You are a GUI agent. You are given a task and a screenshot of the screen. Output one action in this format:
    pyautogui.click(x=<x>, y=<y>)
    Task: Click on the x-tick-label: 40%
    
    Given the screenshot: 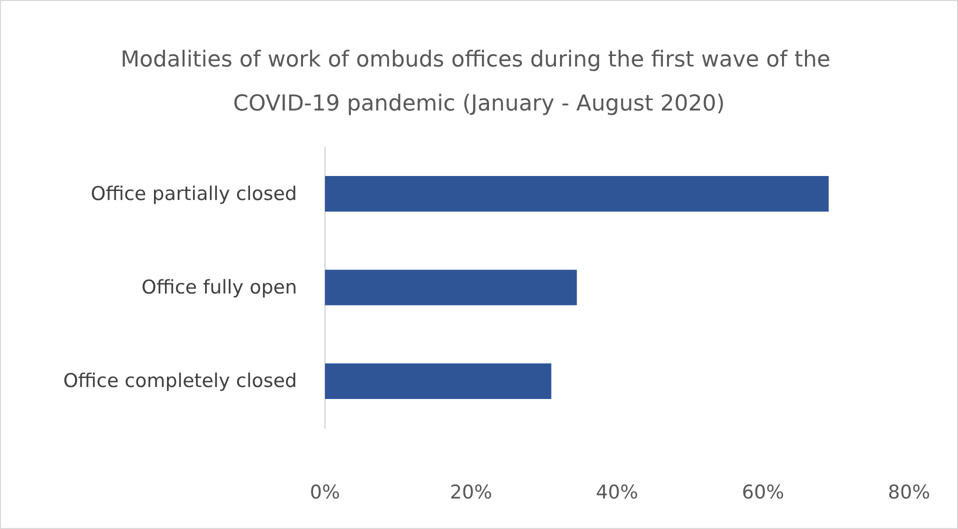 What is the action you would take?
    pyautogui.click(x=617, y=493)
    